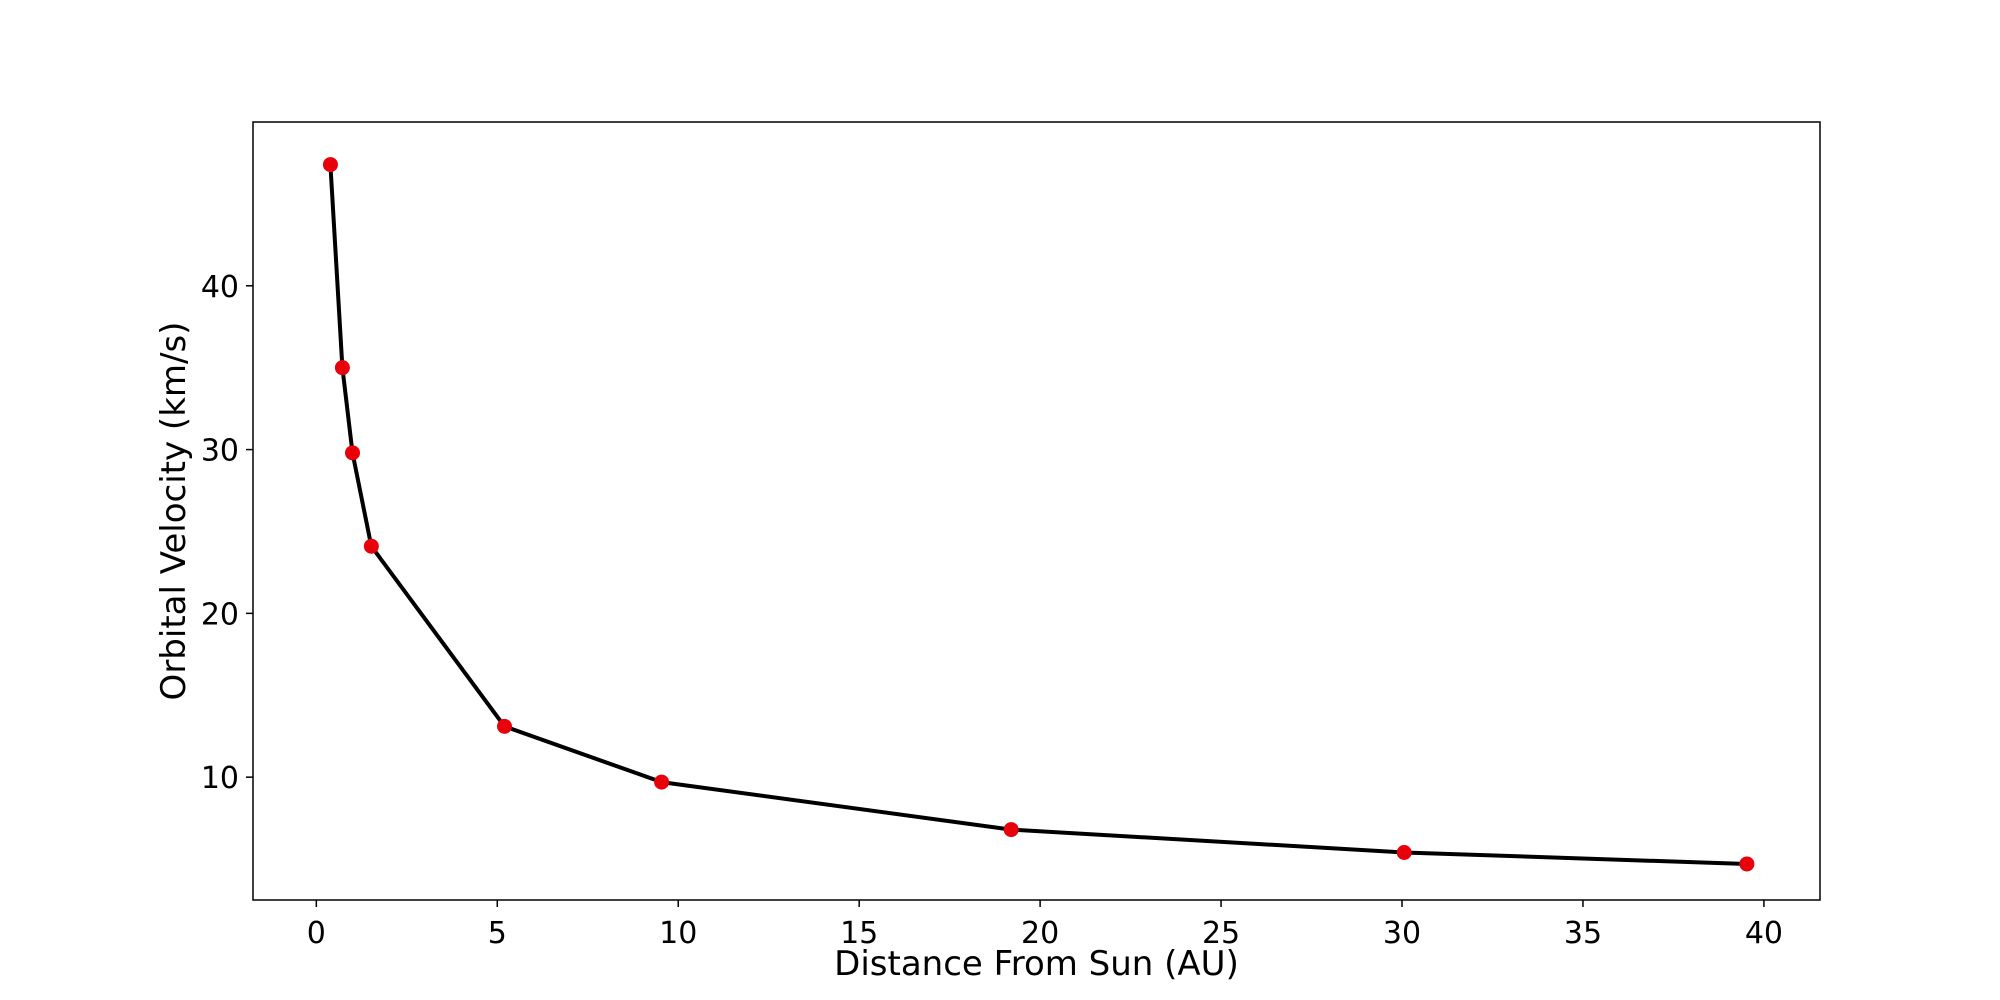 This screenshot has height=1000, width=2000. What do you see at coordinates (1036, 964) in the screenshot?
I see `x-axis-label: Distance From Sun (AU)` at bounding box center [1036, 964].